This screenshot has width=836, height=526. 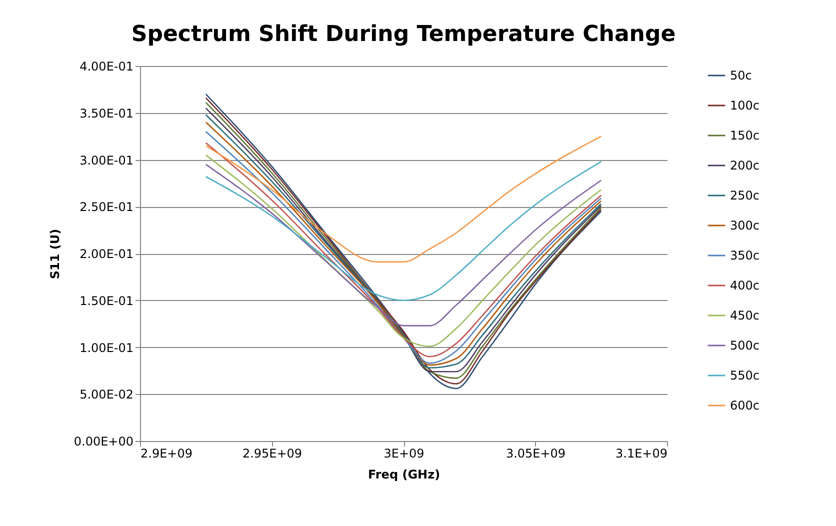 What do you see at coordinates (745, 225) in the screenshot?
I see `legend-label: 300c` at bounding box center [745, 225].